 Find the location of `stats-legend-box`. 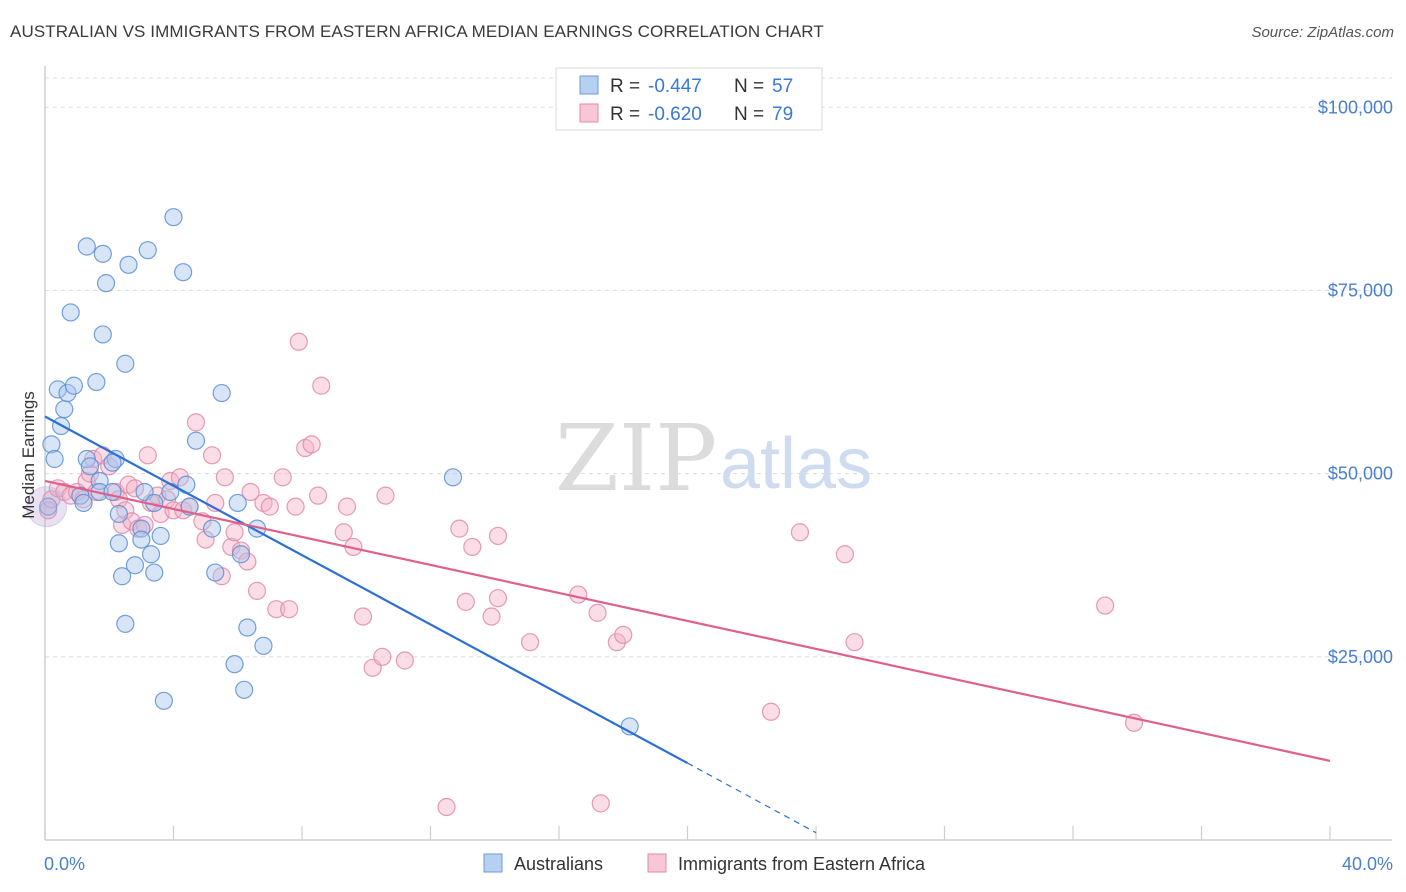

stats-legend-box is located at coordinates (689, 99).